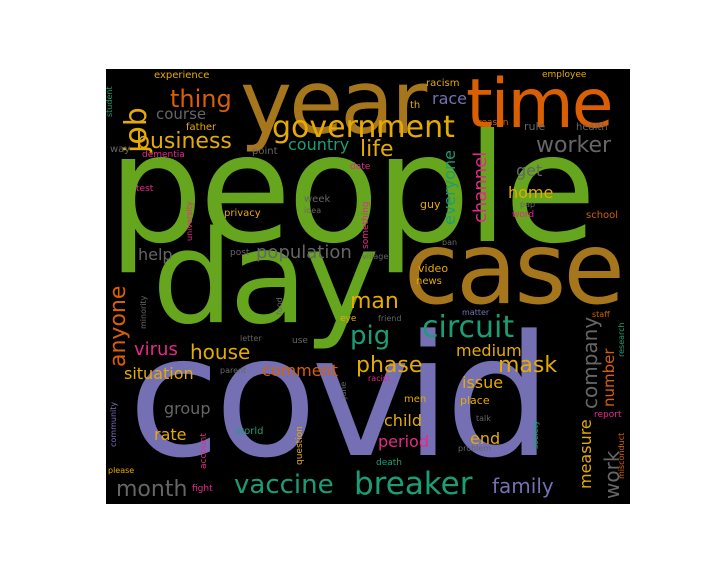 The image size is (720, 576). Describe the element at coordinates (450, 98) in the screenshot. I see `word-race: race` at that location.